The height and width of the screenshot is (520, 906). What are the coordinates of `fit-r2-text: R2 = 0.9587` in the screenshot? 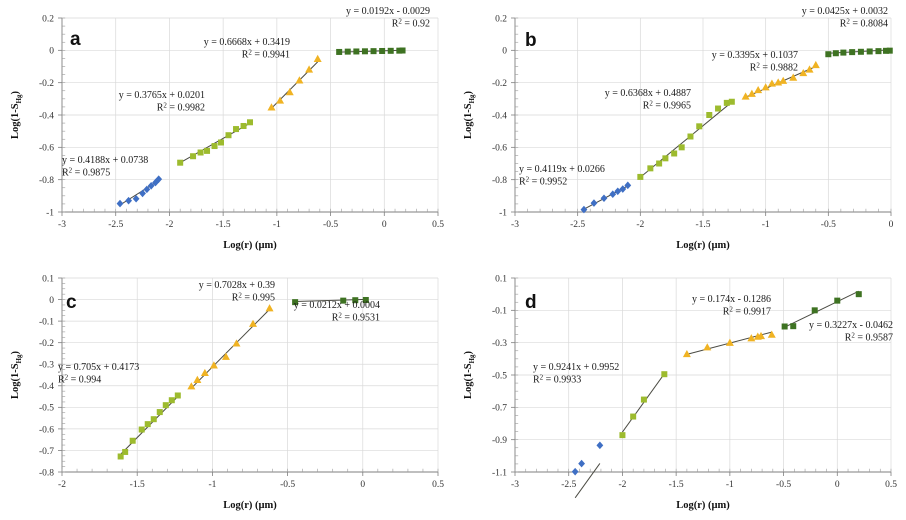 It's located at (869, 337).